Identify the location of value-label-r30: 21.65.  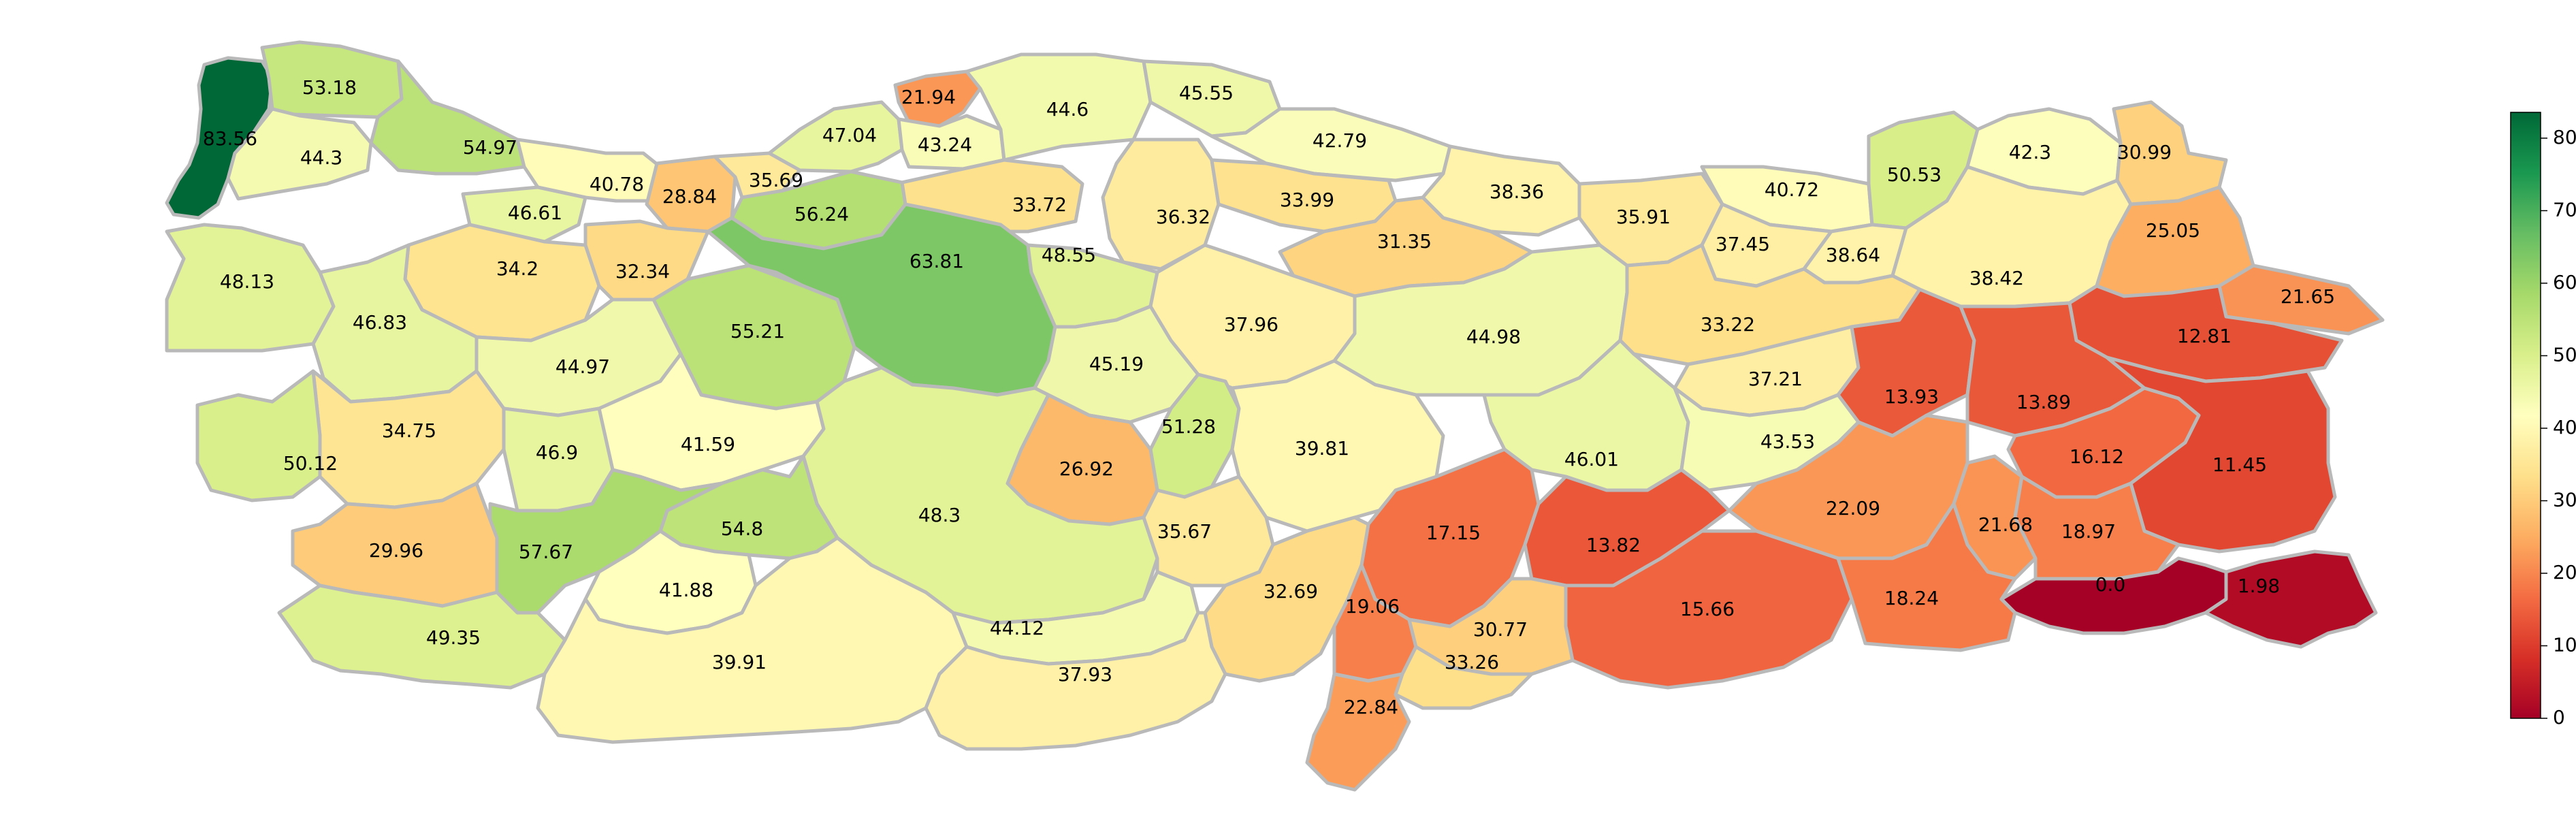
(2308, 296).